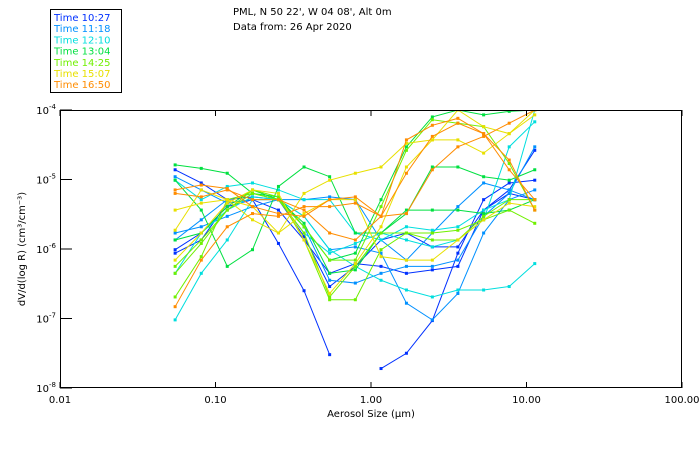 The height and width of the screenshot is (450, 700). Describe the element at coordinates (371, 400) in the screenshot. I see `x-tick-label: 1.00` at that location.